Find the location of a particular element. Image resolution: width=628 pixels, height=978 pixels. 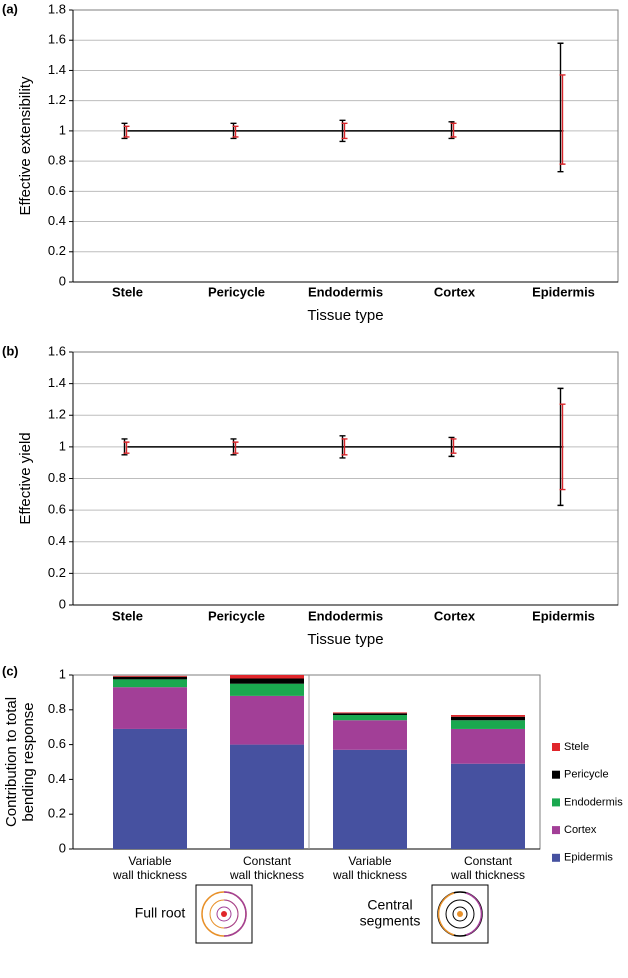

legend-label: Stele is located at coordinates (576, 747).